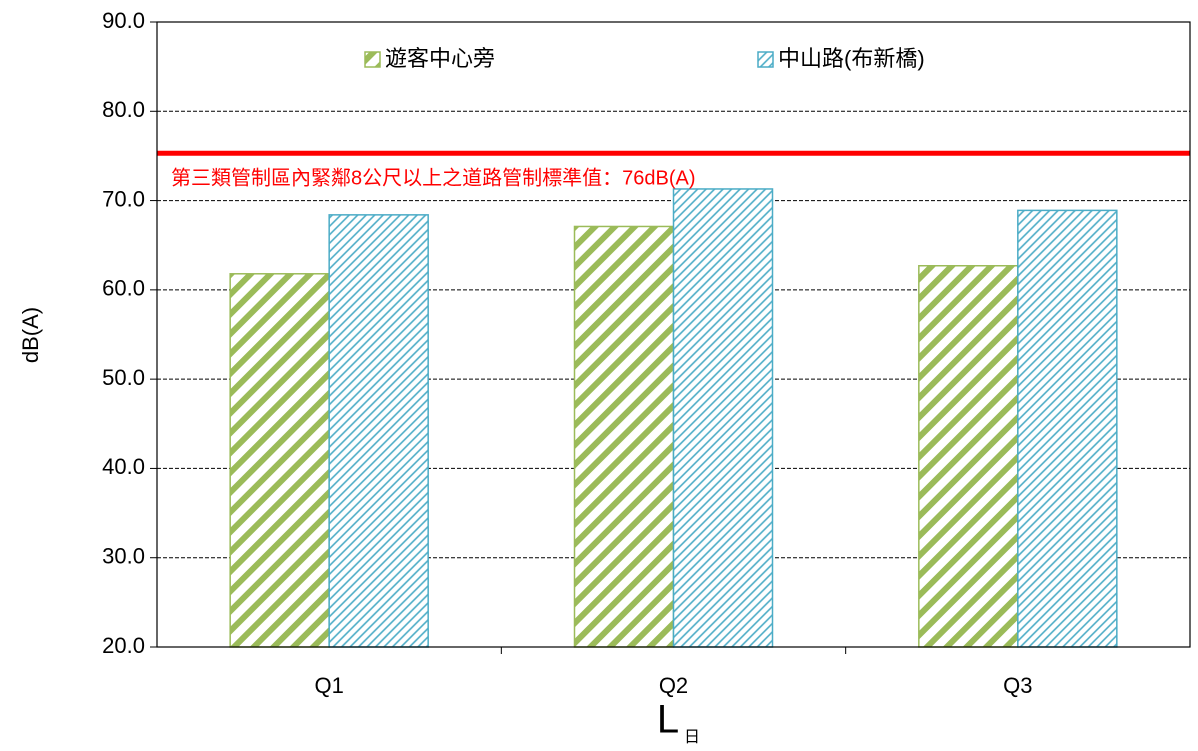 The width and height of the screenshot is (1198, 751). I want to click on y-tick-label: 20.0, so click(123, 645).